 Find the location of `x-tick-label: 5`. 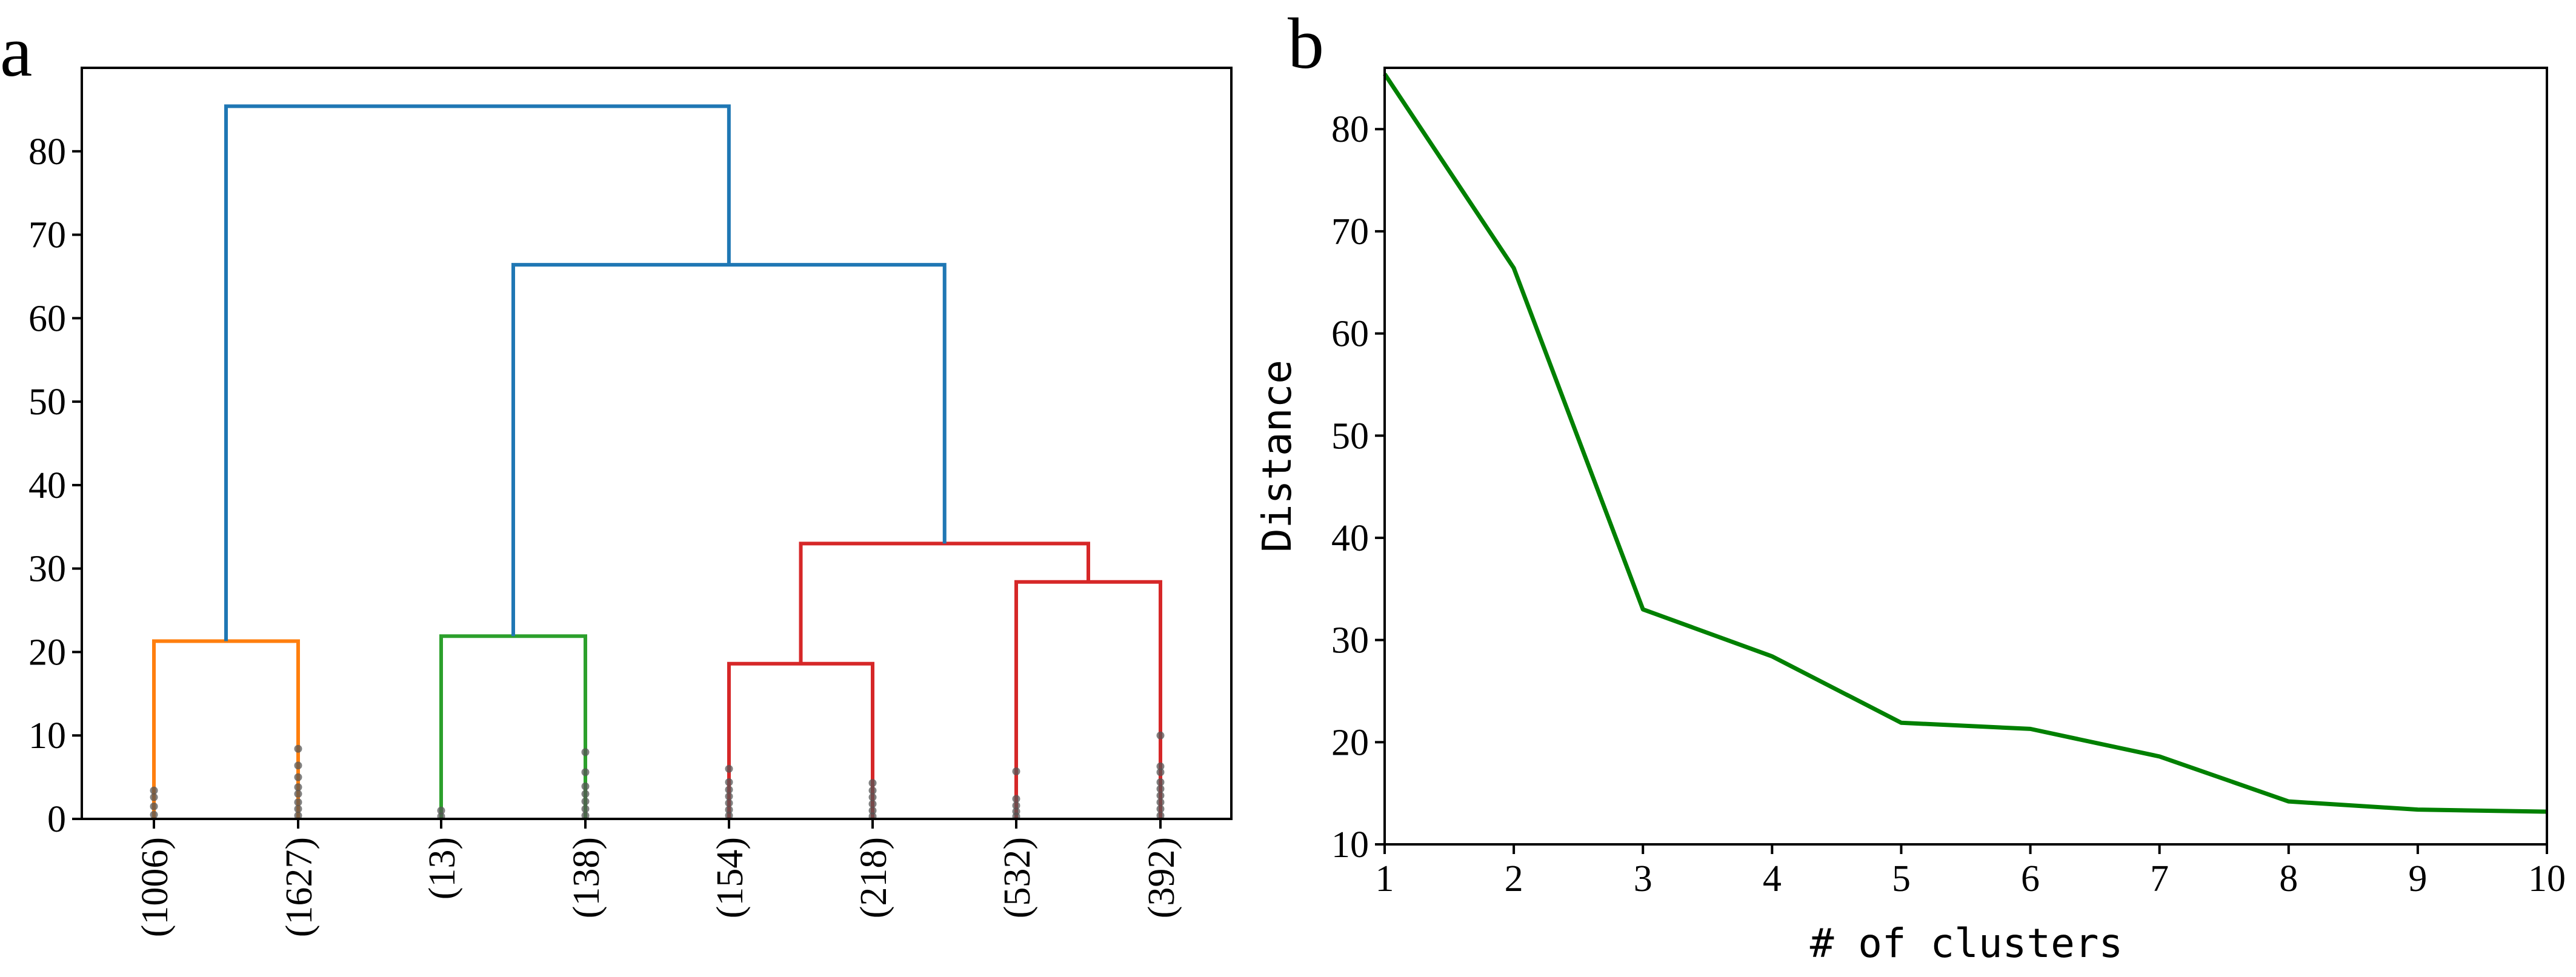

x-tick-label: 5 is located at coordinates (1901, 878).